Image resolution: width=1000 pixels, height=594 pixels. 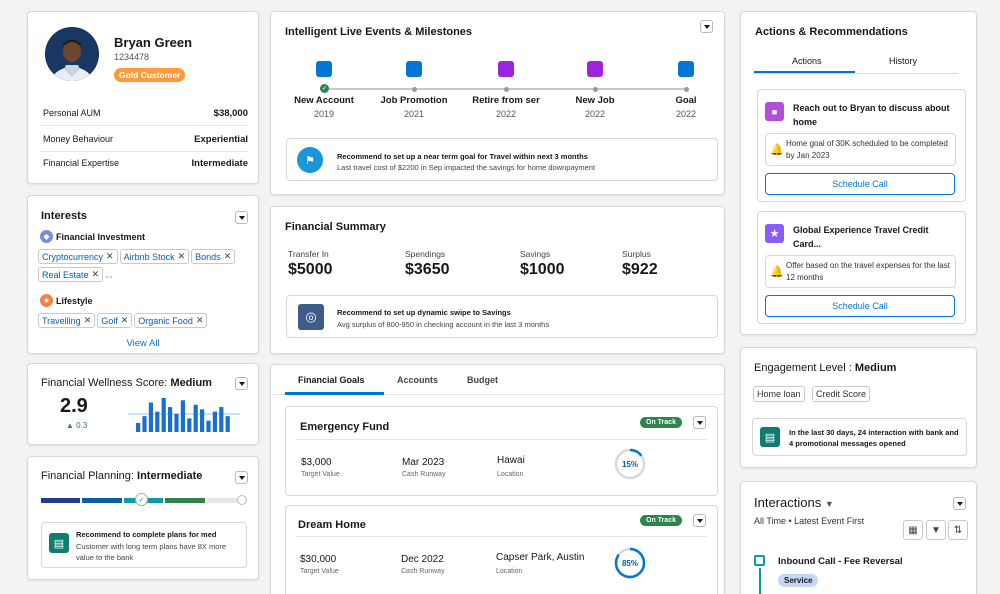 I want to click on ring-label: 15%, so click(x=630, y=464).